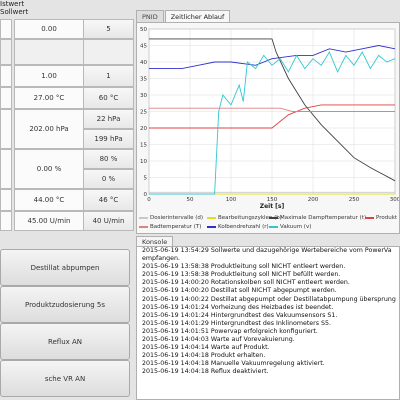 The height and width of the screenshot is (400, 400). What do you see at coordinates (149, 200) in the screenshot?
I see `x-tick-label: 0` at bounding box center [149, 200].